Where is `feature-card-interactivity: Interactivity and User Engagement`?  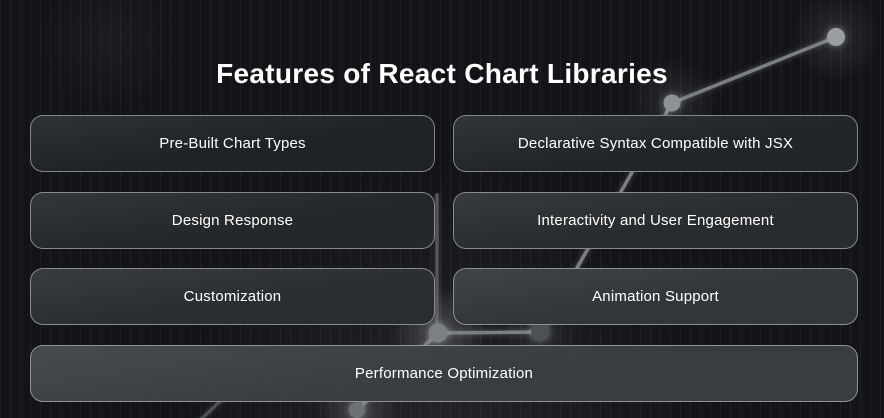 feature-card-interactivity: Interactivity and User Engagement is located at coordinates (655, 220).